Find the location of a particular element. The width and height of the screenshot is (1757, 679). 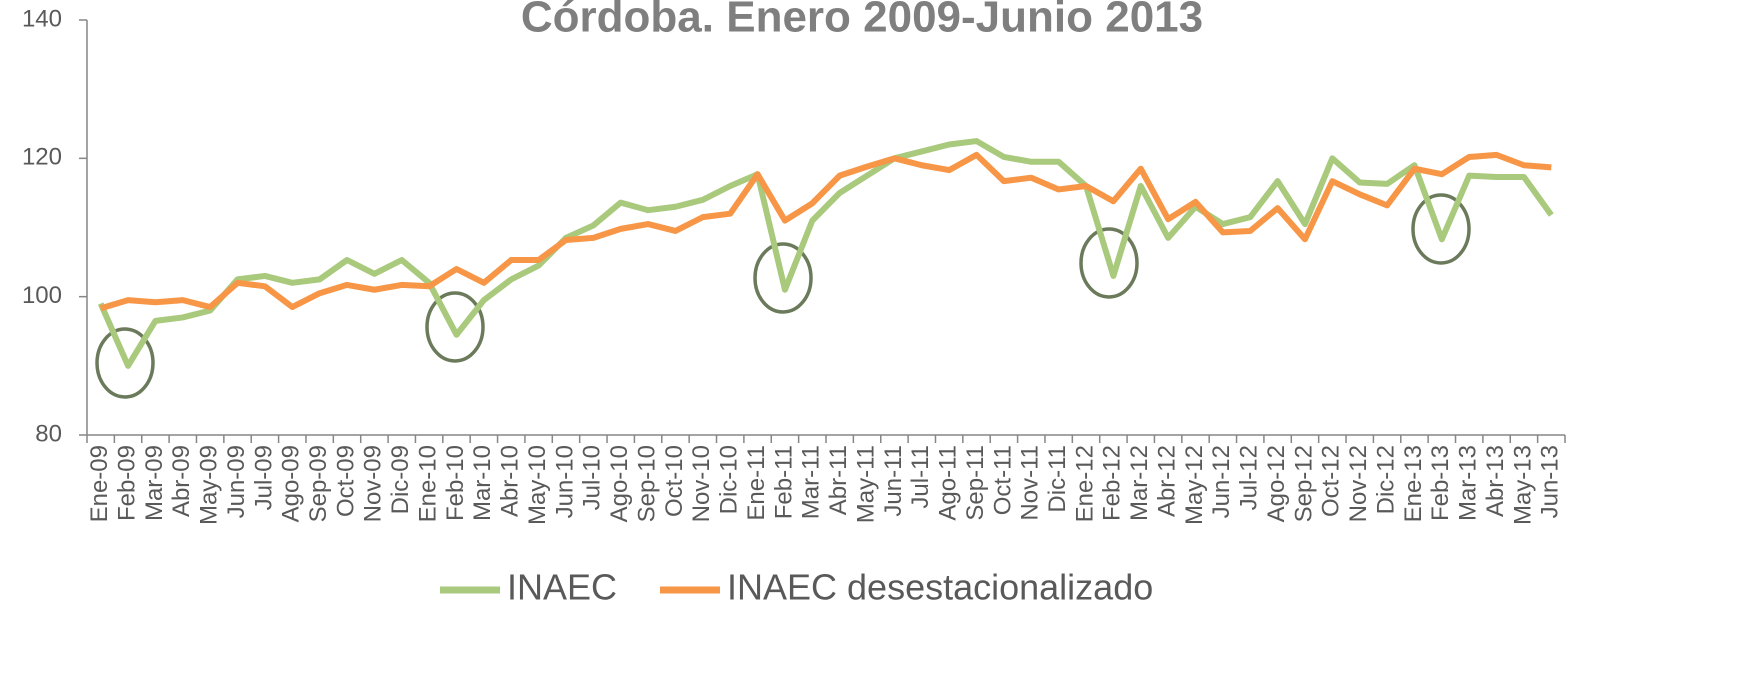

x-tick-label: Oct-09 is located at coordinates (345, 481).